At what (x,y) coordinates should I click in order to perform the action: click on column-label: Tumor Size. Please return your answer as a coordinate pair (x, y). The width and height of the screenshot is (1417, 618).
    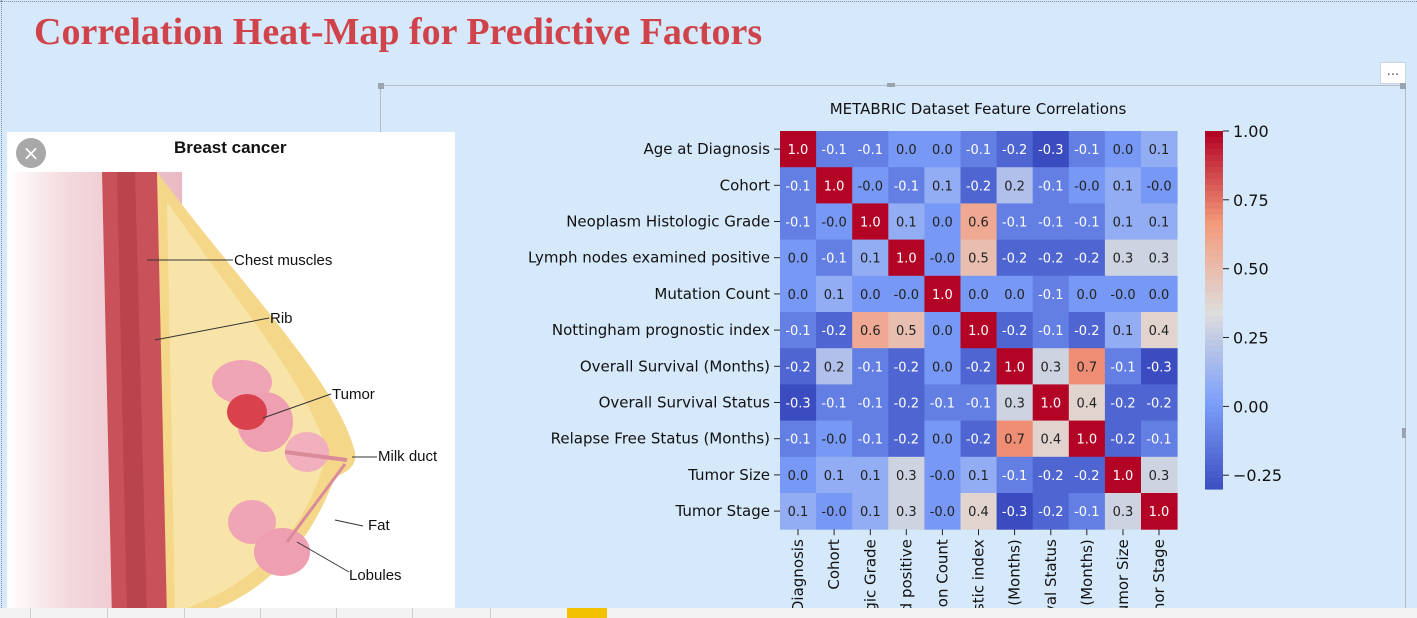
    Looking at the image, I should click on (1123, 578).